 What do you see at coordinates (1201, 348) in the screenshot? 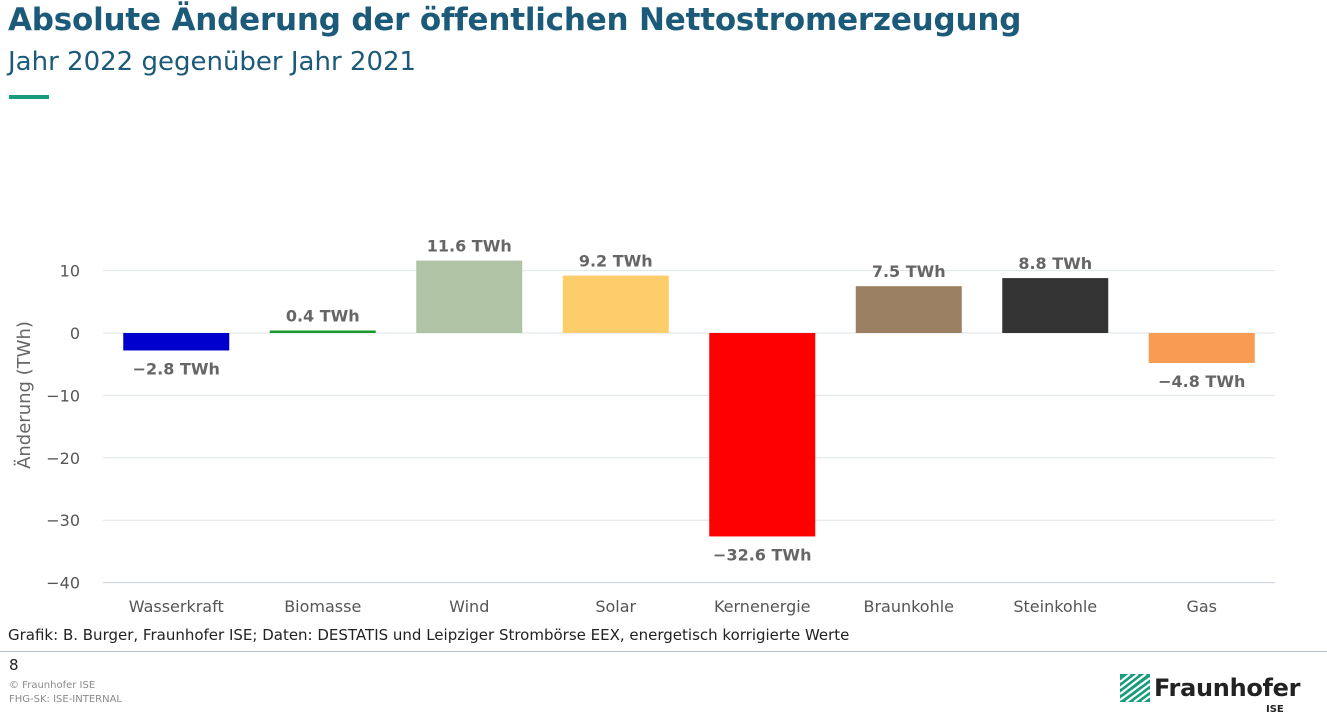
I see `bar-gas` at bounding box center [1201, 348].